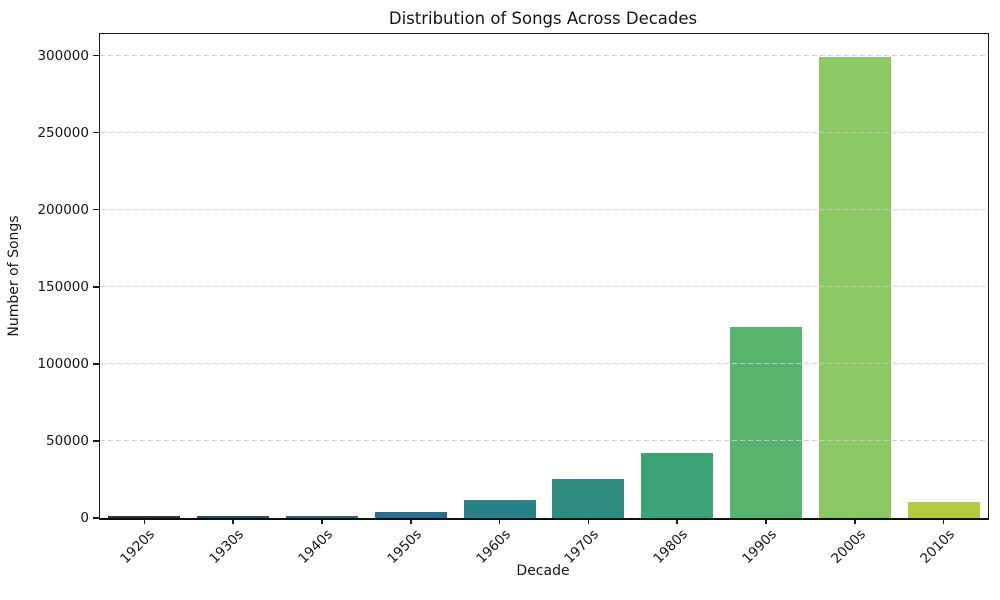  What do you see at coordinates (766, 521) in the screenshot?
I see `x-tick-mark-1990s` at bounding box center [766, 521].